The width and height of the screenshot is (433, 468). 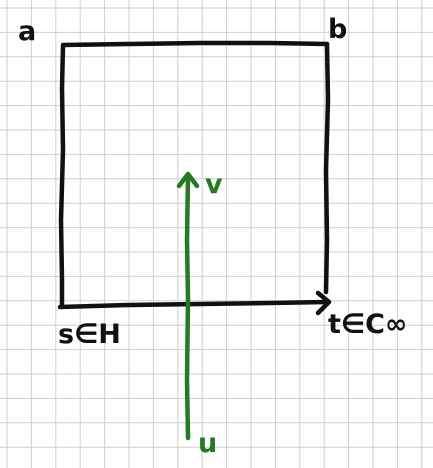 I want to click on label-green-top: v, so click(x=214, y=184).